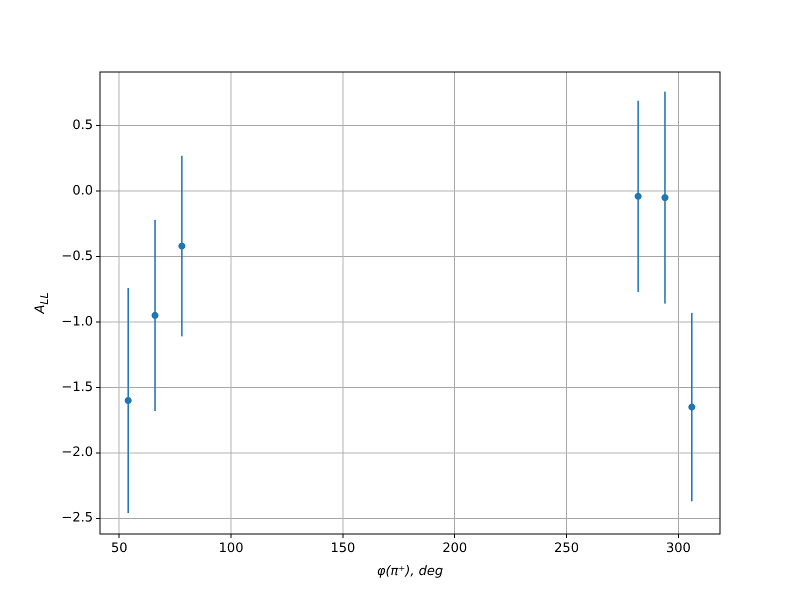 The image size is (800, 600). Describe the element at coordinates (77, 387) in the screenshot. I see `y-tick-label: −1.5` at that location.